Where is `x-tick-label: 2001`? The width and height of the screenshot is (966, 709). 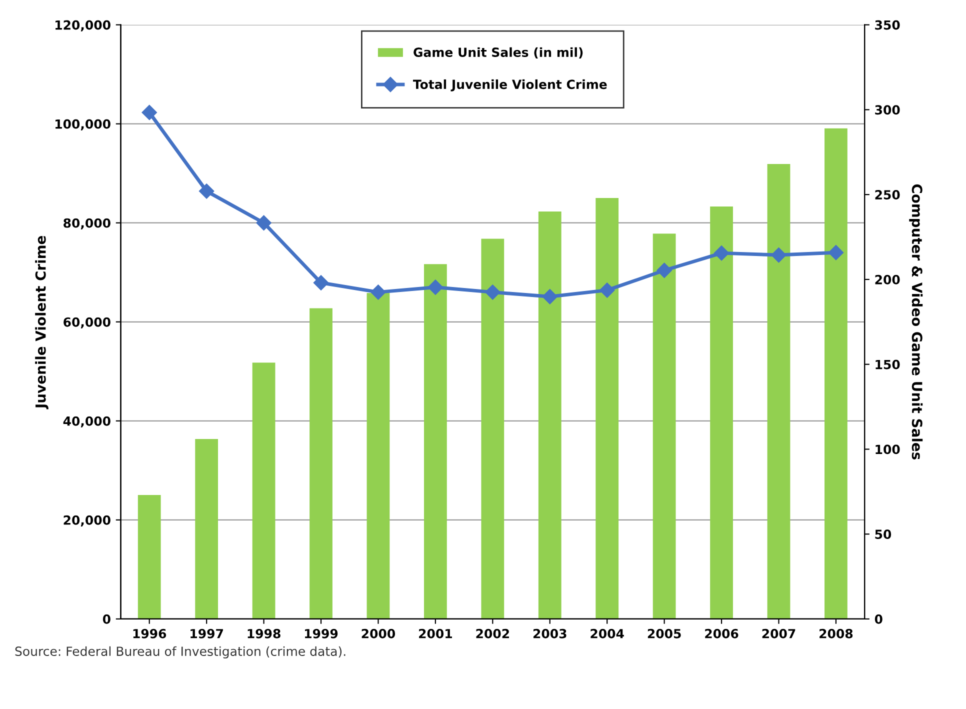
x-tick-label: 2001 is located at coordinates (435, 633).